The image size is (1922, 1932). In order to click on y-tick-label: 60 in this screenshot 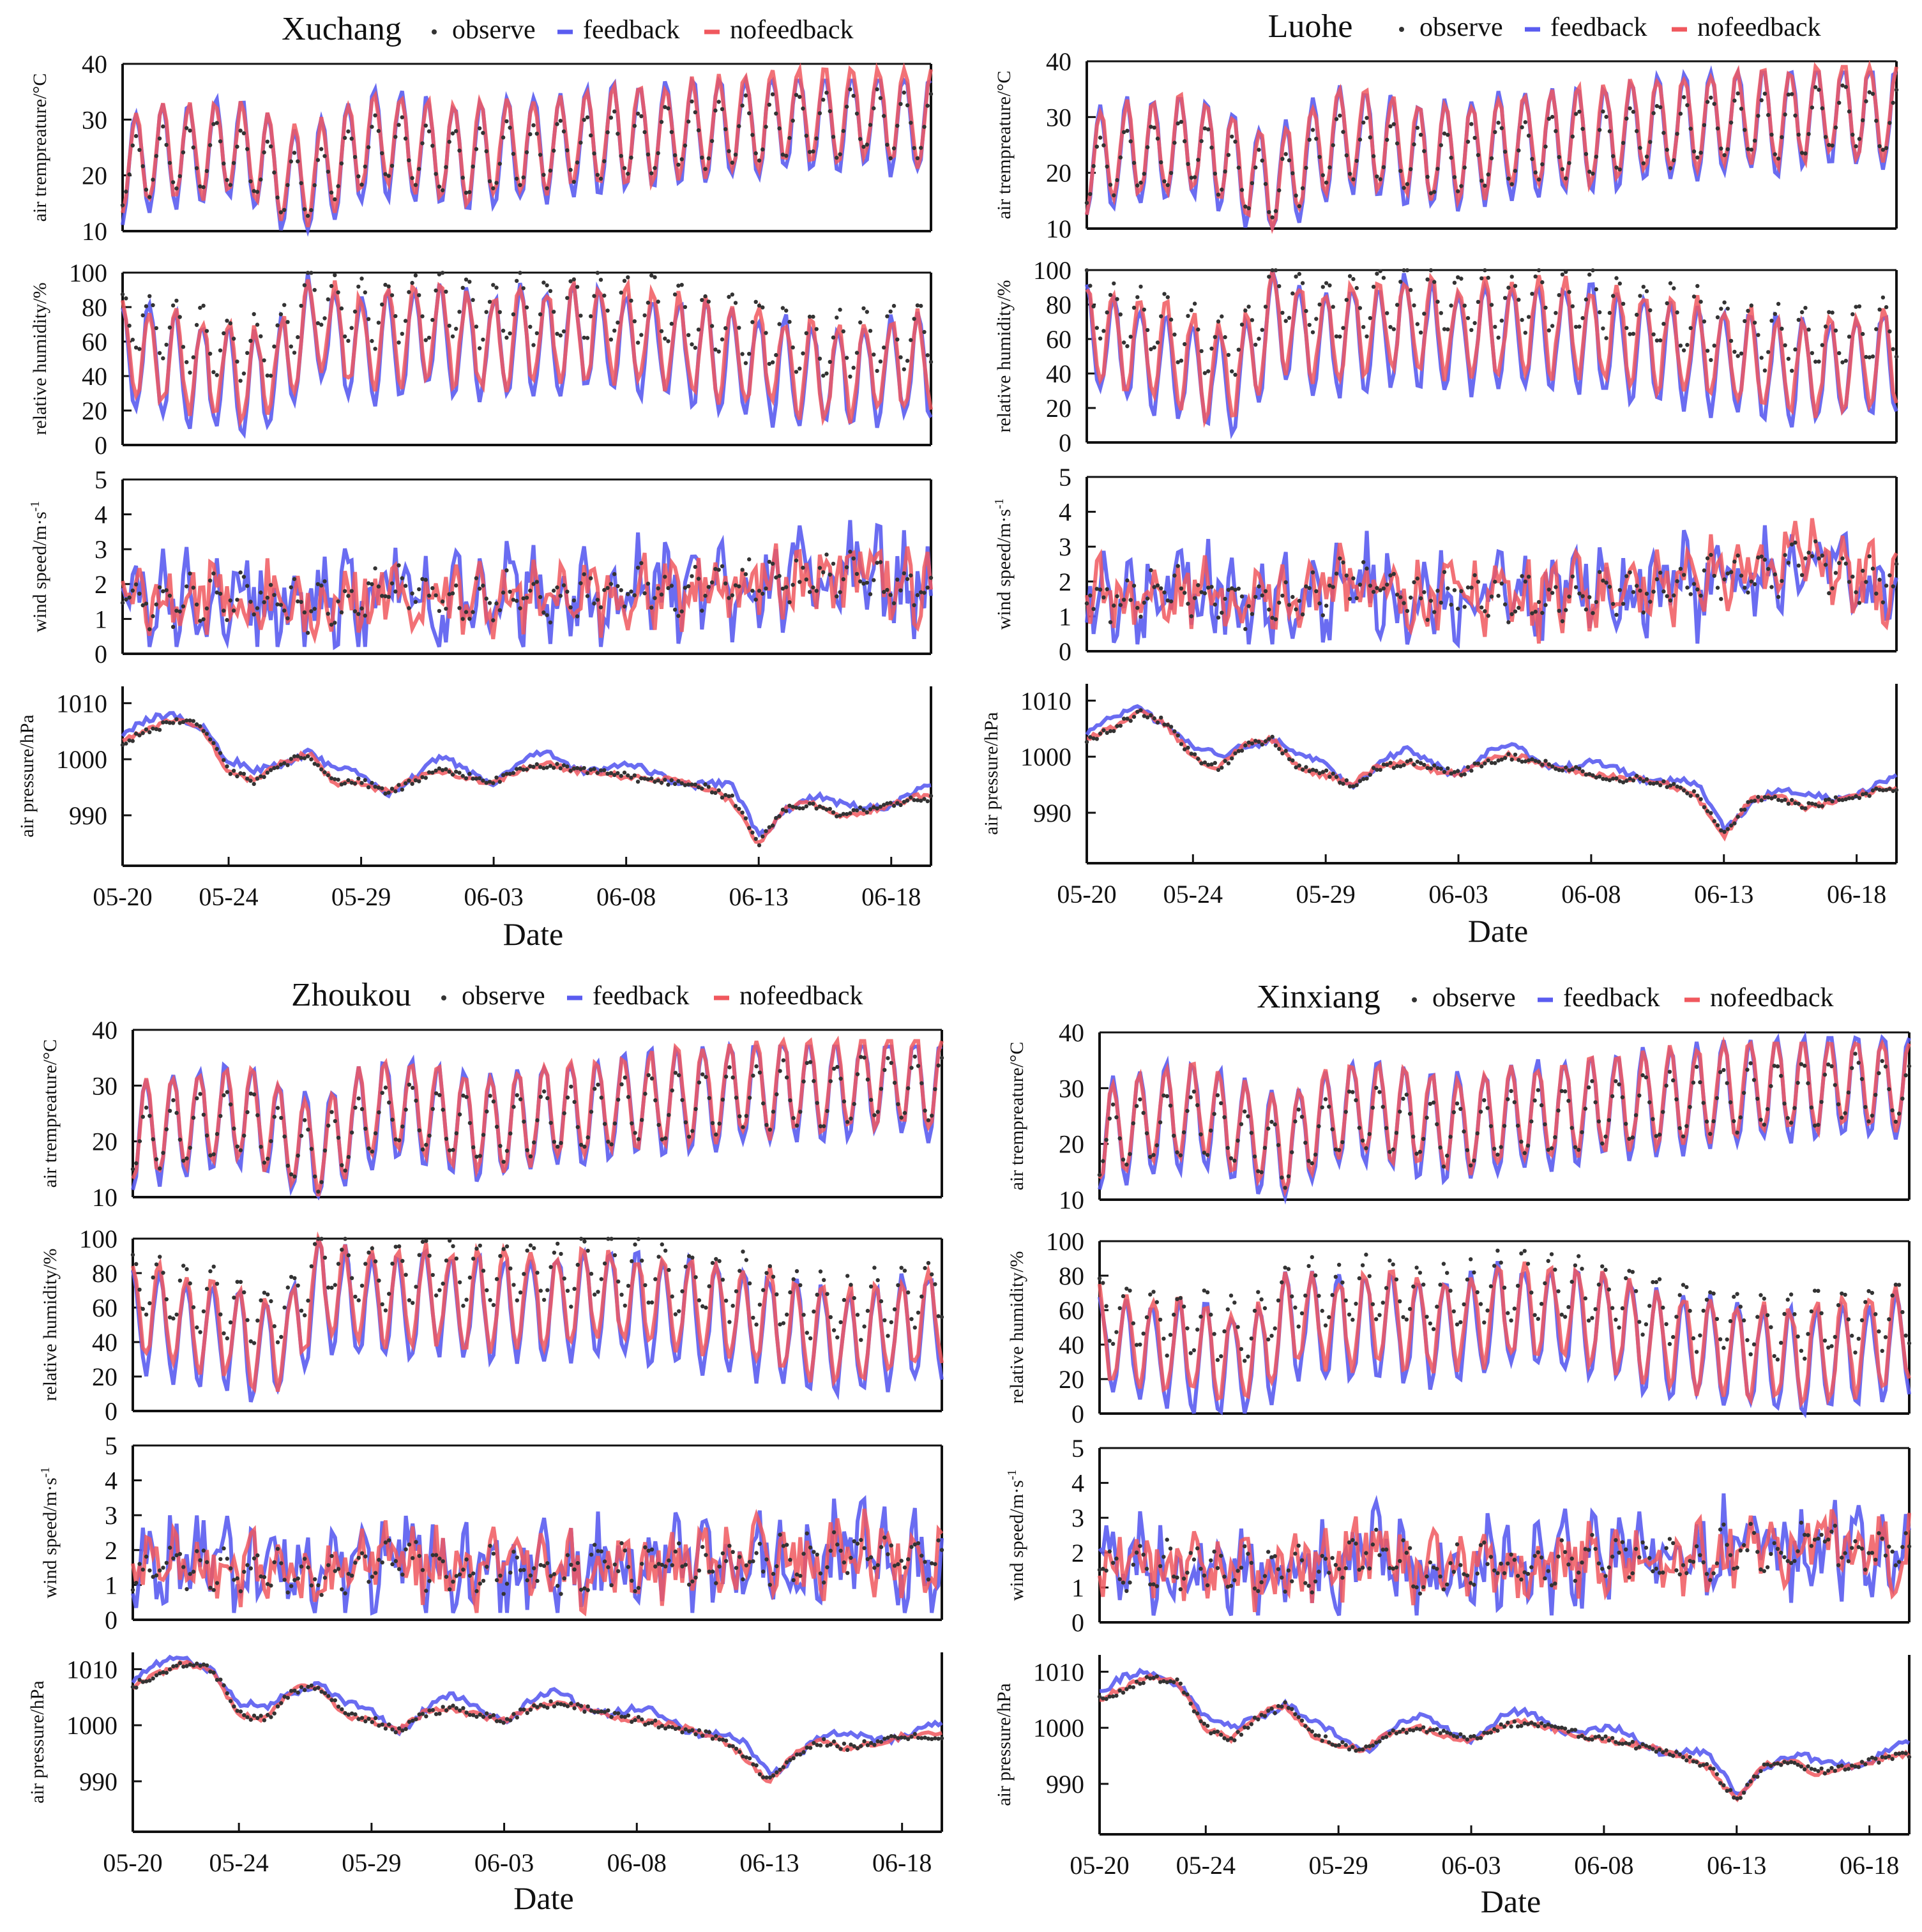, I will do `click(1071, 1310)`.